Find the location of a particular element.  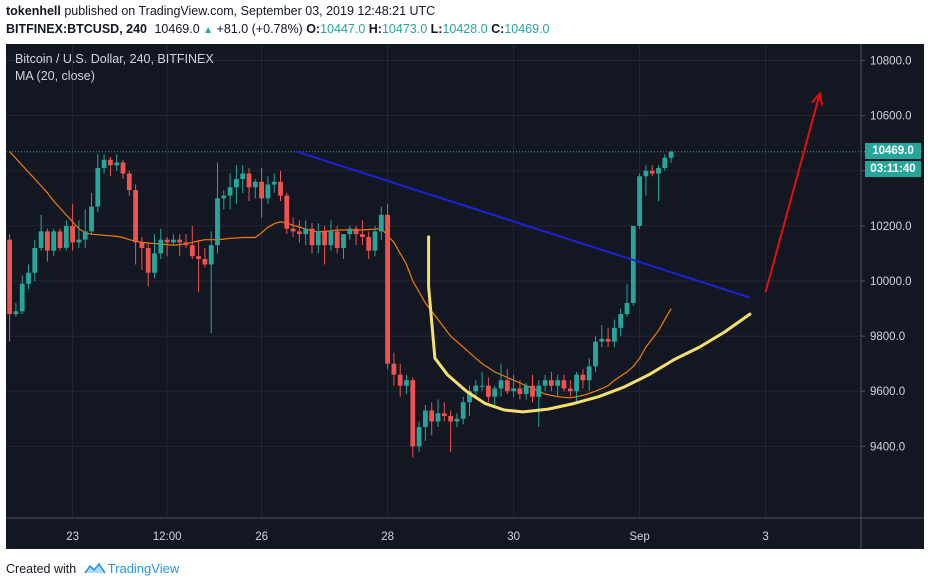

time-tick-label: Sep is located at coordinates (639, 537).